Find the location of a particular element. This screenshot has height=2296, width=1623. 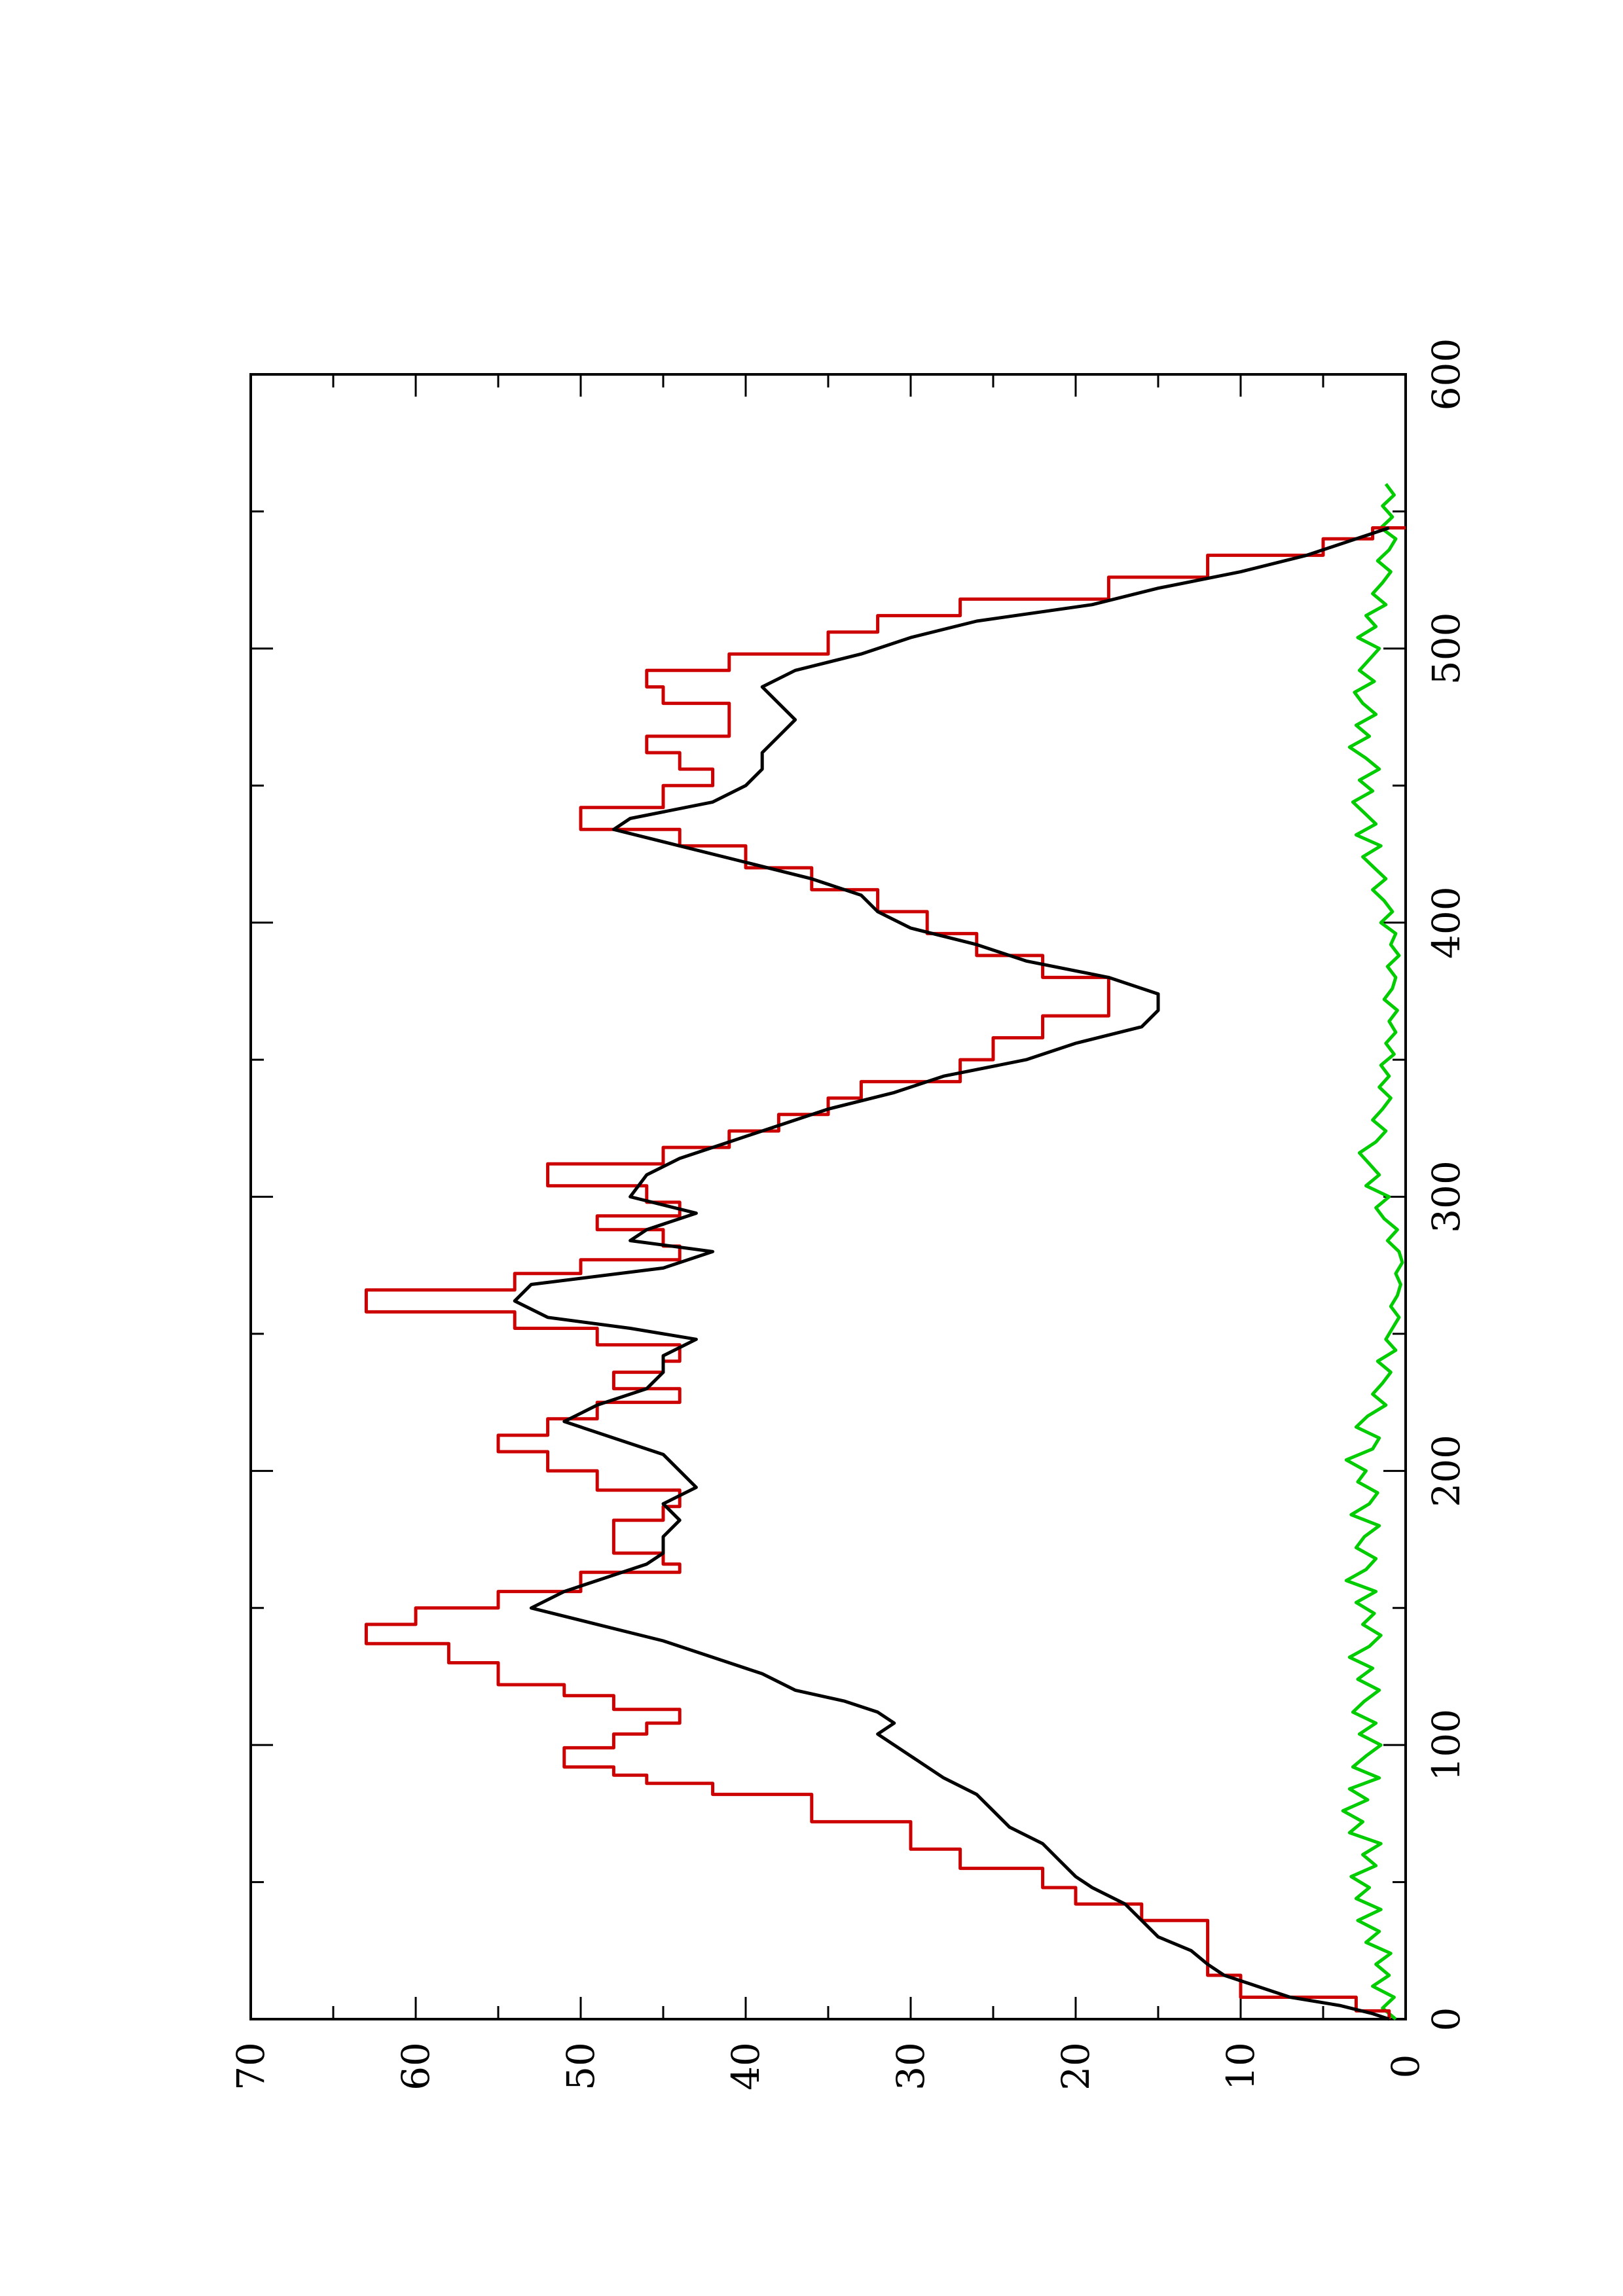

y-tick-label: 70 is located at coordinates (250, 2066).